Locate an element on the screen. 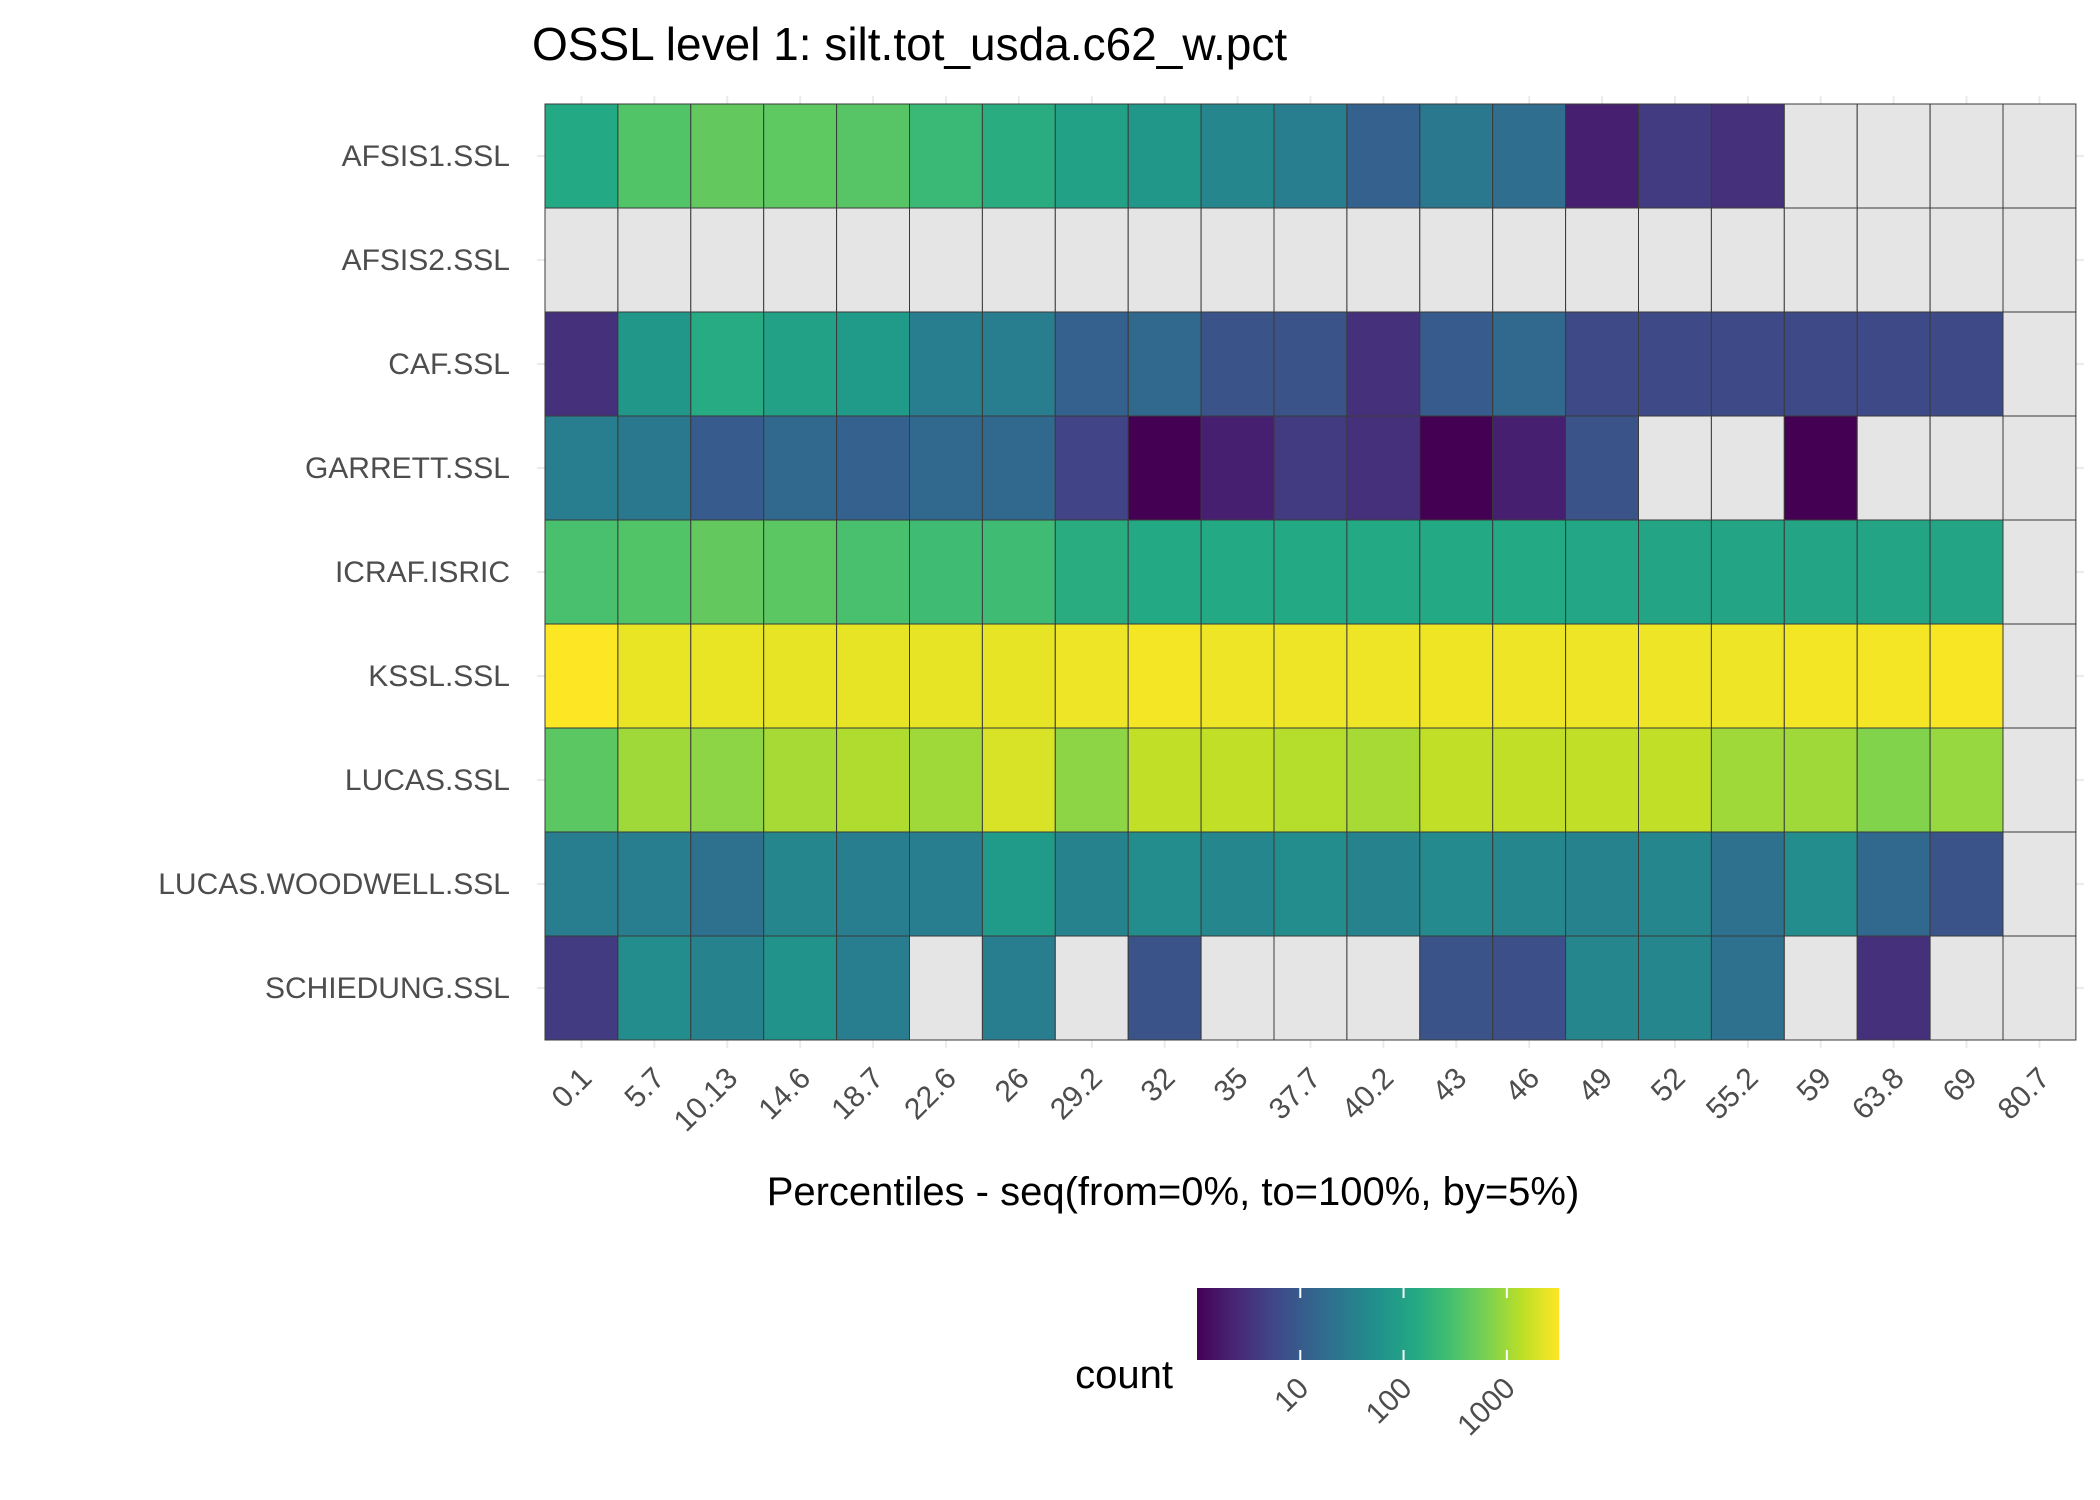 The image size is (2100, 1500). x-tick-label: 55.2 is located at coordinates (1732, 1094).